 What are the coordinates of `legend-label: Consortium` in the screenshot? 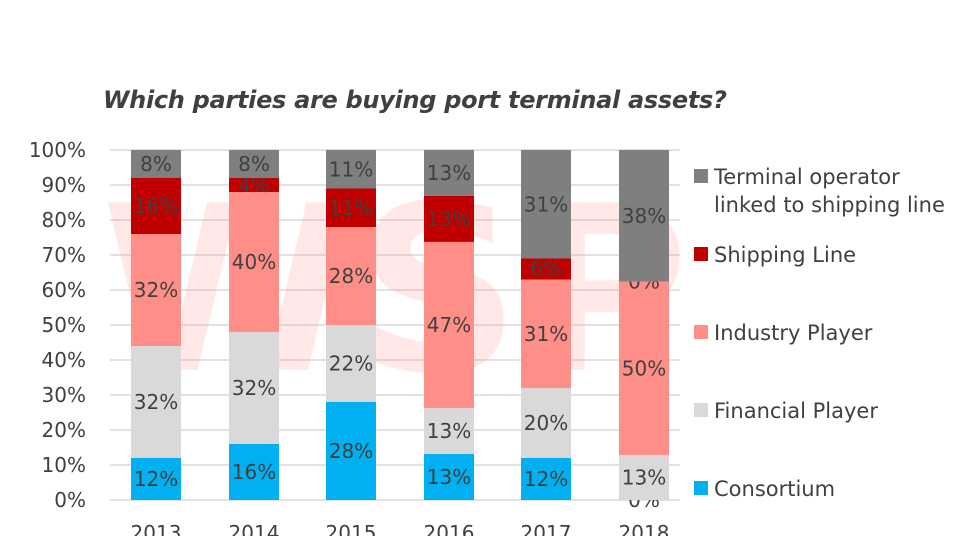 It's located at (774, 489).